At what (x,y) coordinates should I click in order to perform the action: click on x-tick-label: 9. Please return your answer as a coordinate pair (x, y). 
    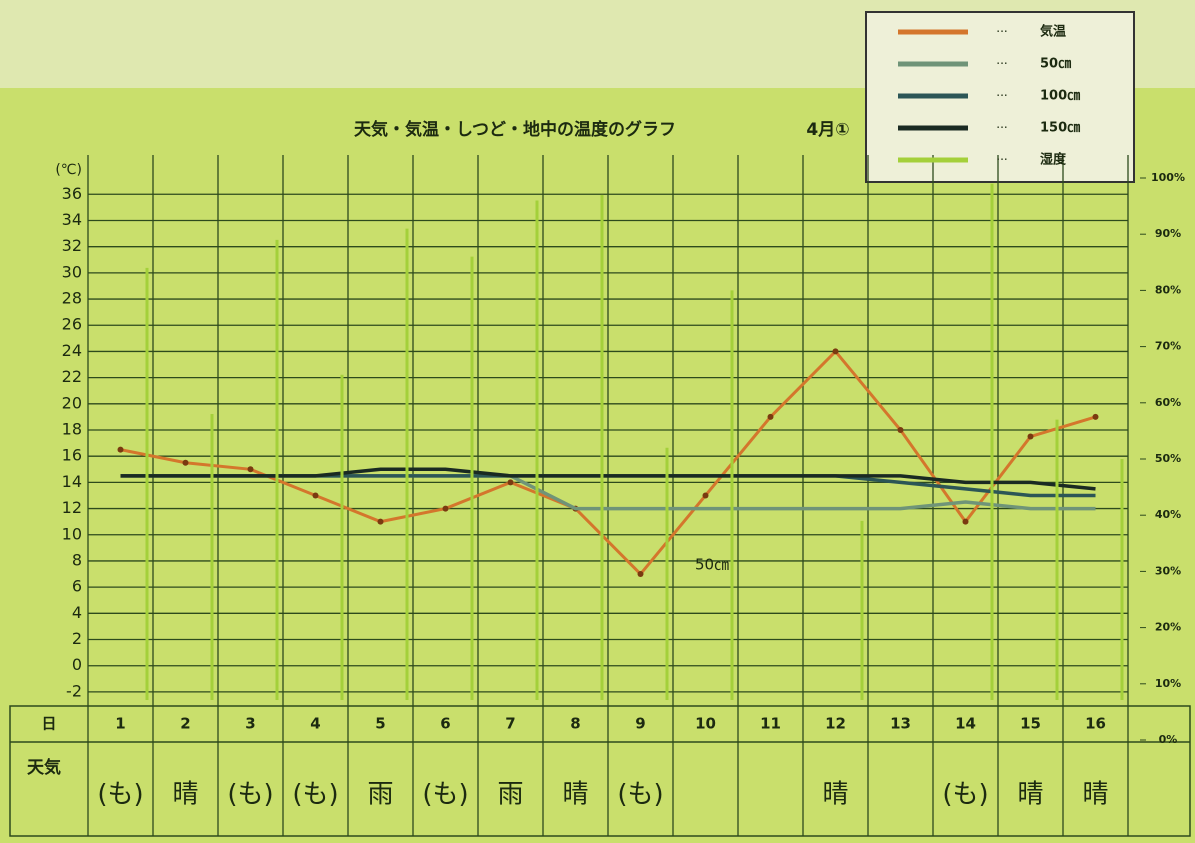
    Looking at the image, I should click on (640, 724).